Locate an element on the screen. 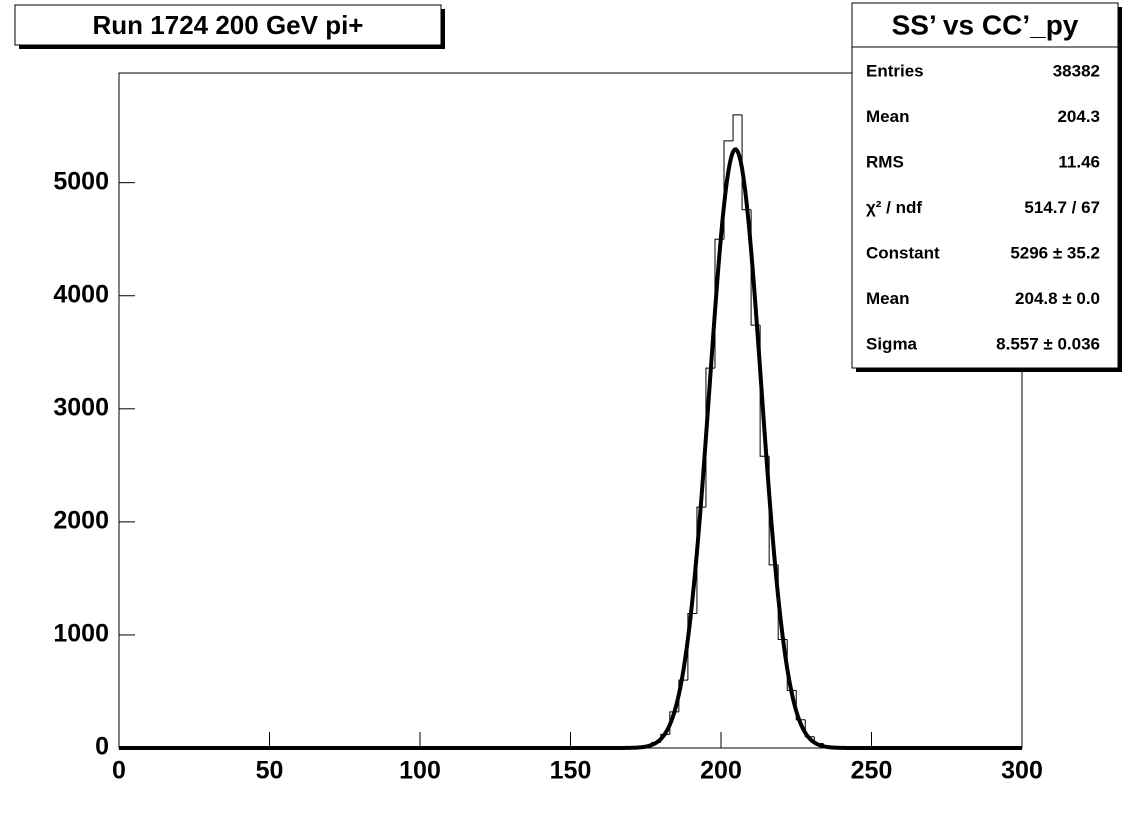 The image size is (1128, 826). y-tick-label: 3000 is located at coordinates (81, 407).